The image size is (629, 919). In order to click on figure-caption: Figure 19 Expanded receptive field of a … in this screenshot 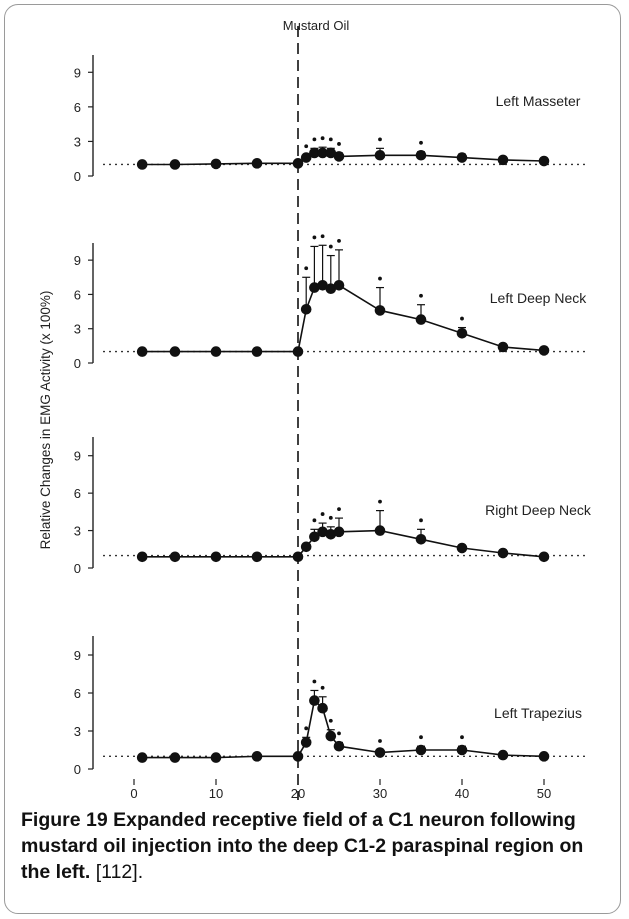, I will do `click(317, 846)`.